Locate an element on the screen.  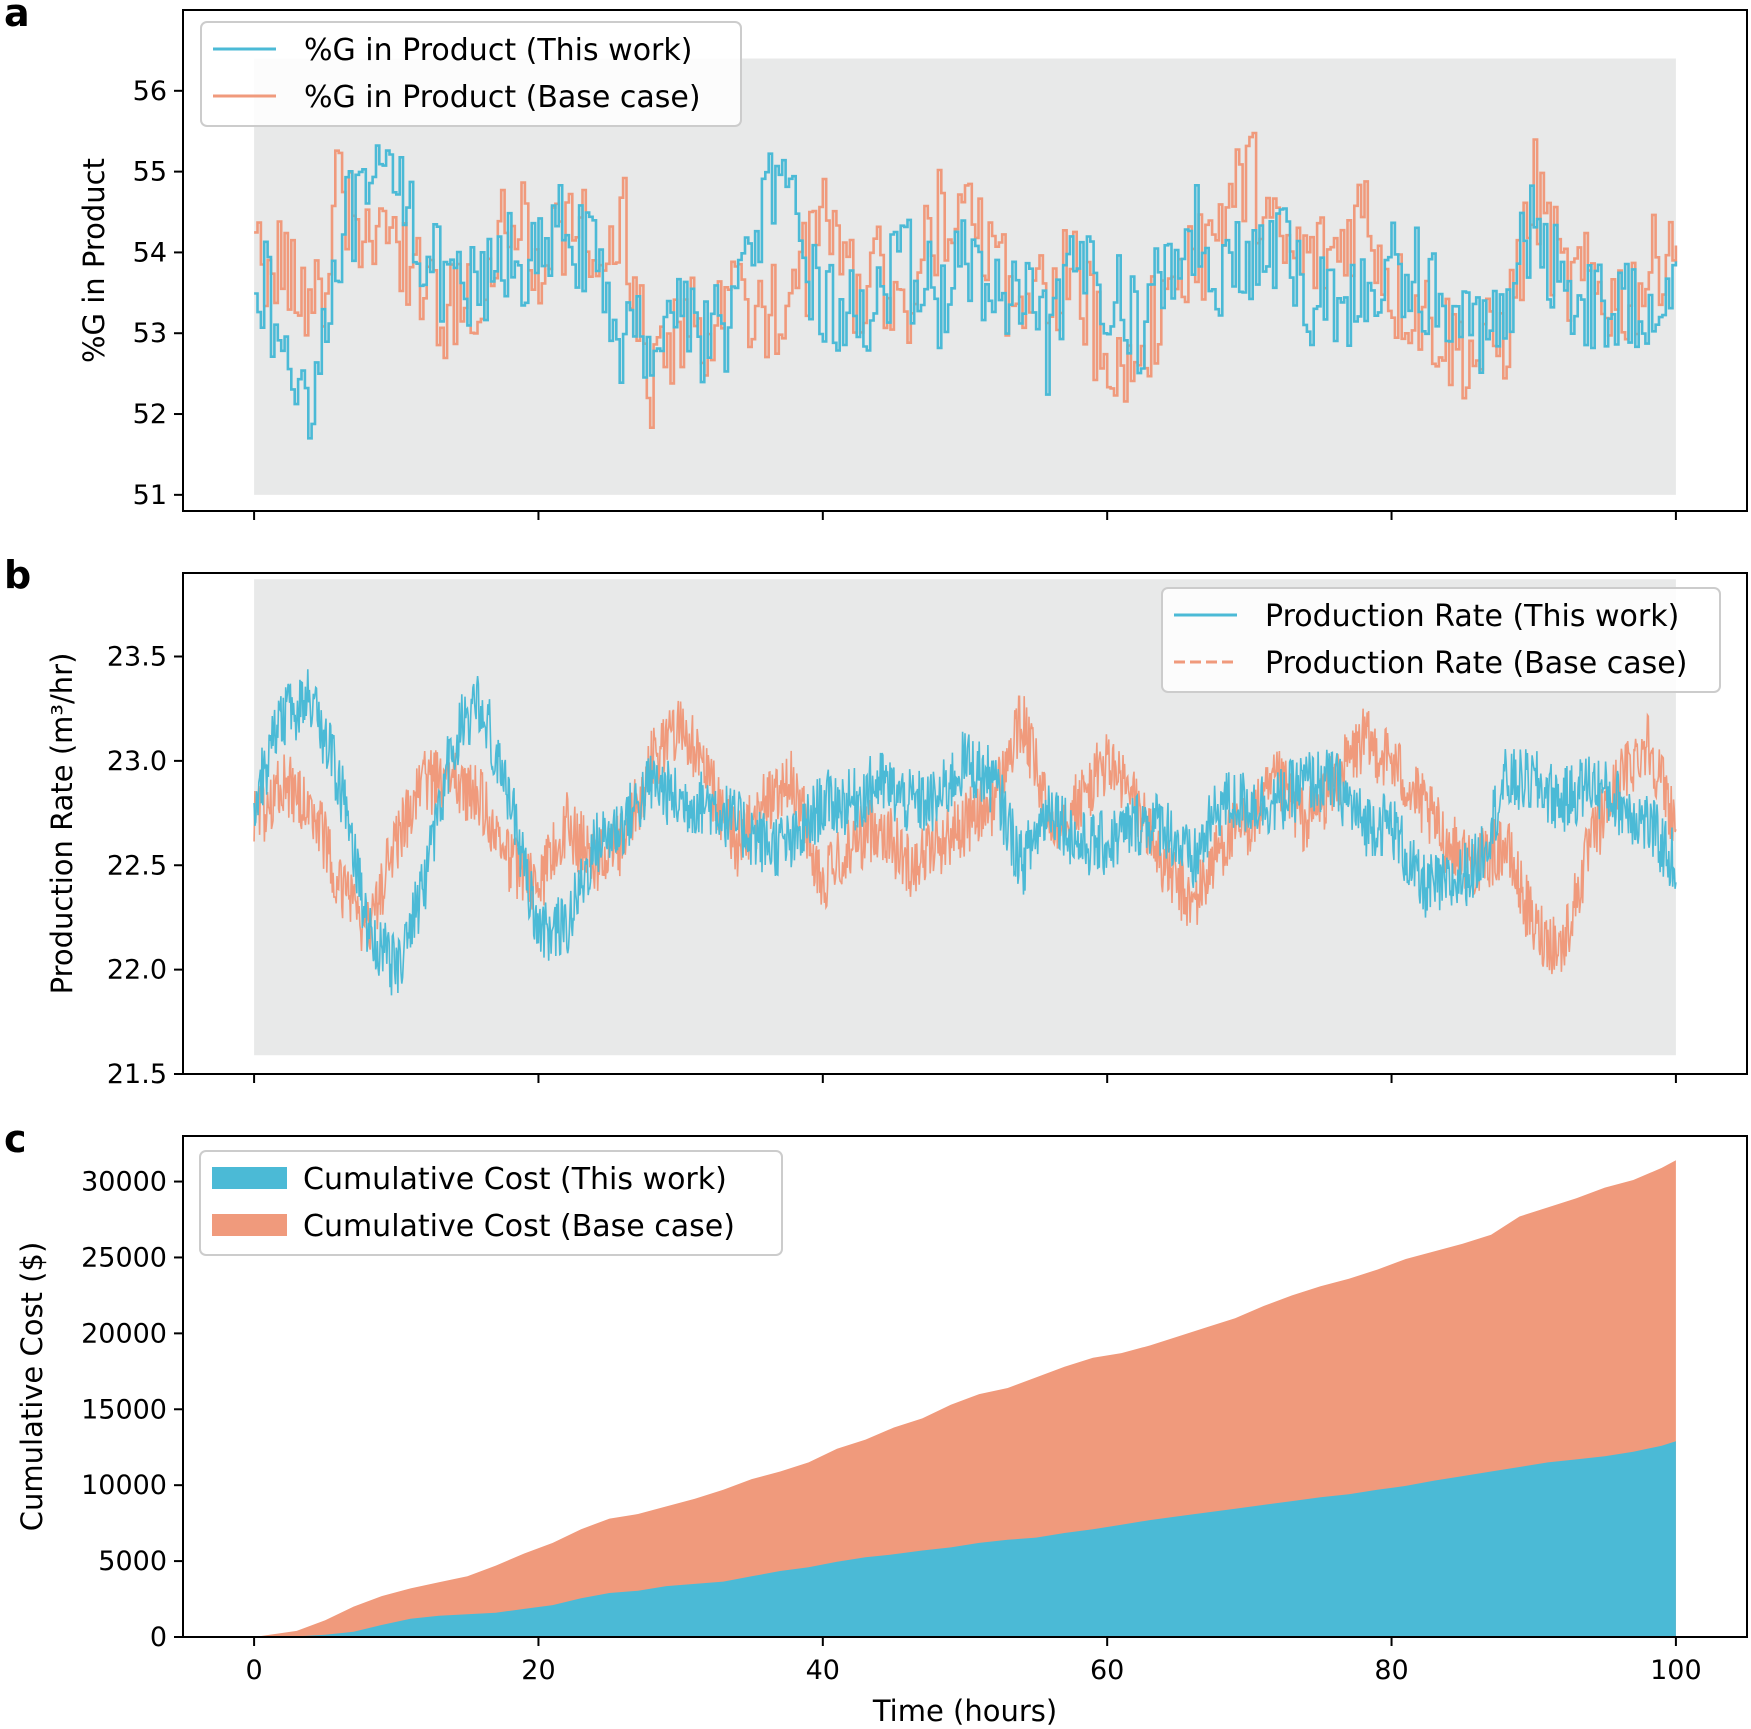
legend-label: %G in Product (This work) is located at coordinates (498, 50).